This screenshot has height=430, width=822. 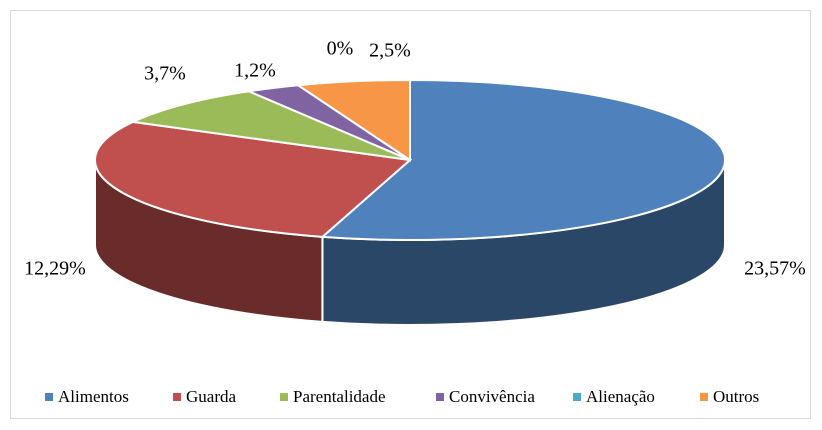 What do you see at coordinates (93, 396) in the screenshot?
I see `legend-label: Alimentos` at bounding box center [93, 396].